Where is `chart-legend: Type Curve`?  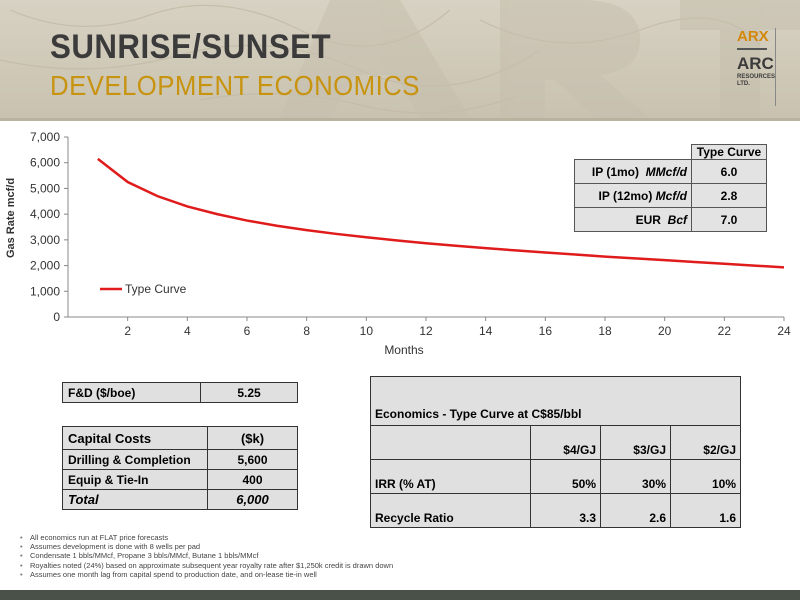 chart-legend: Type Curve is located at coordinates (143, 289).